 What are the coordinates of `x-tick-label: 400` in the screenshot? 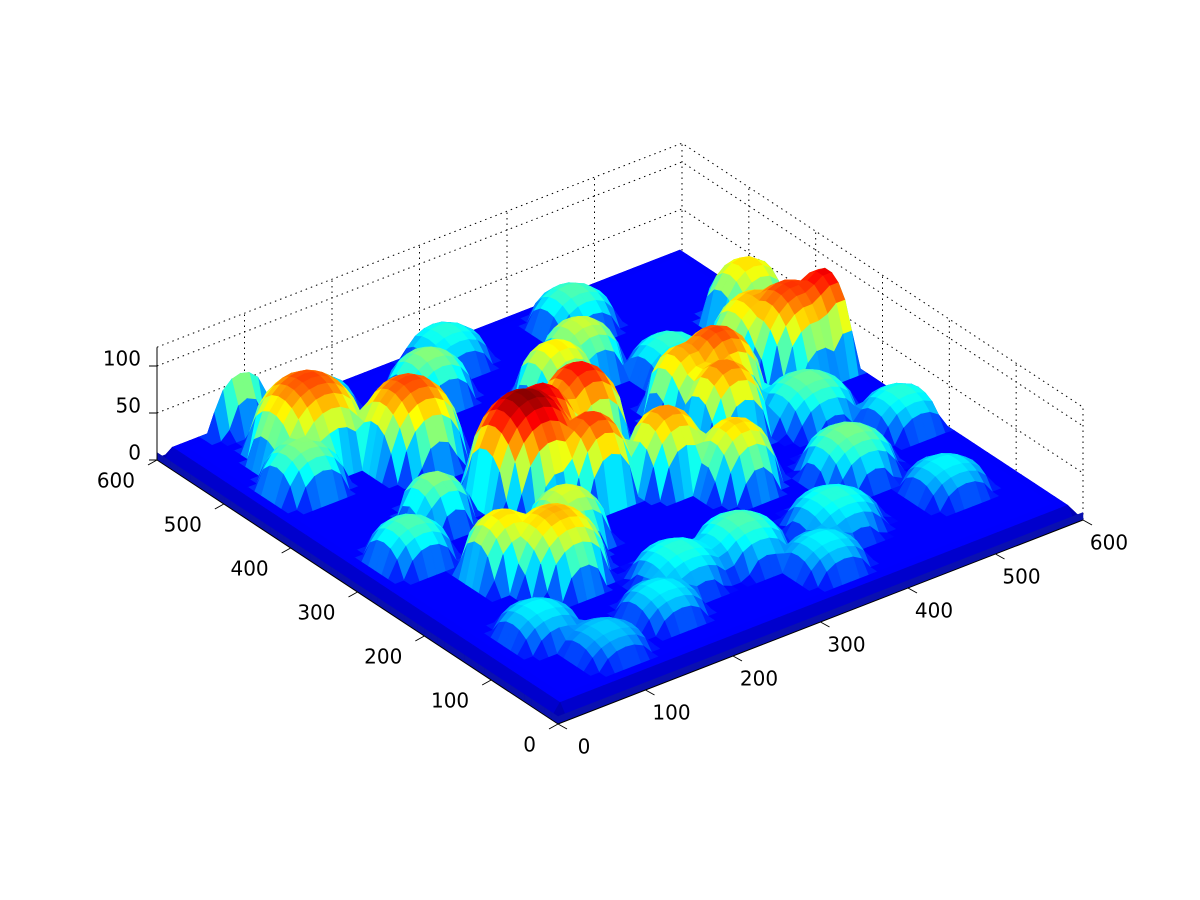 It's located at (934, 611).